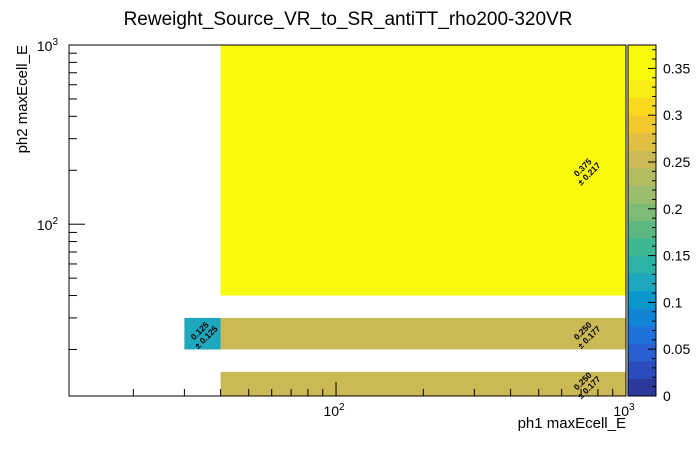 The image size is (696, 472). Describe the element at coordinates (673, 209) in the screenshot. I see `colorbar-tick-label: 0.2` at that location.